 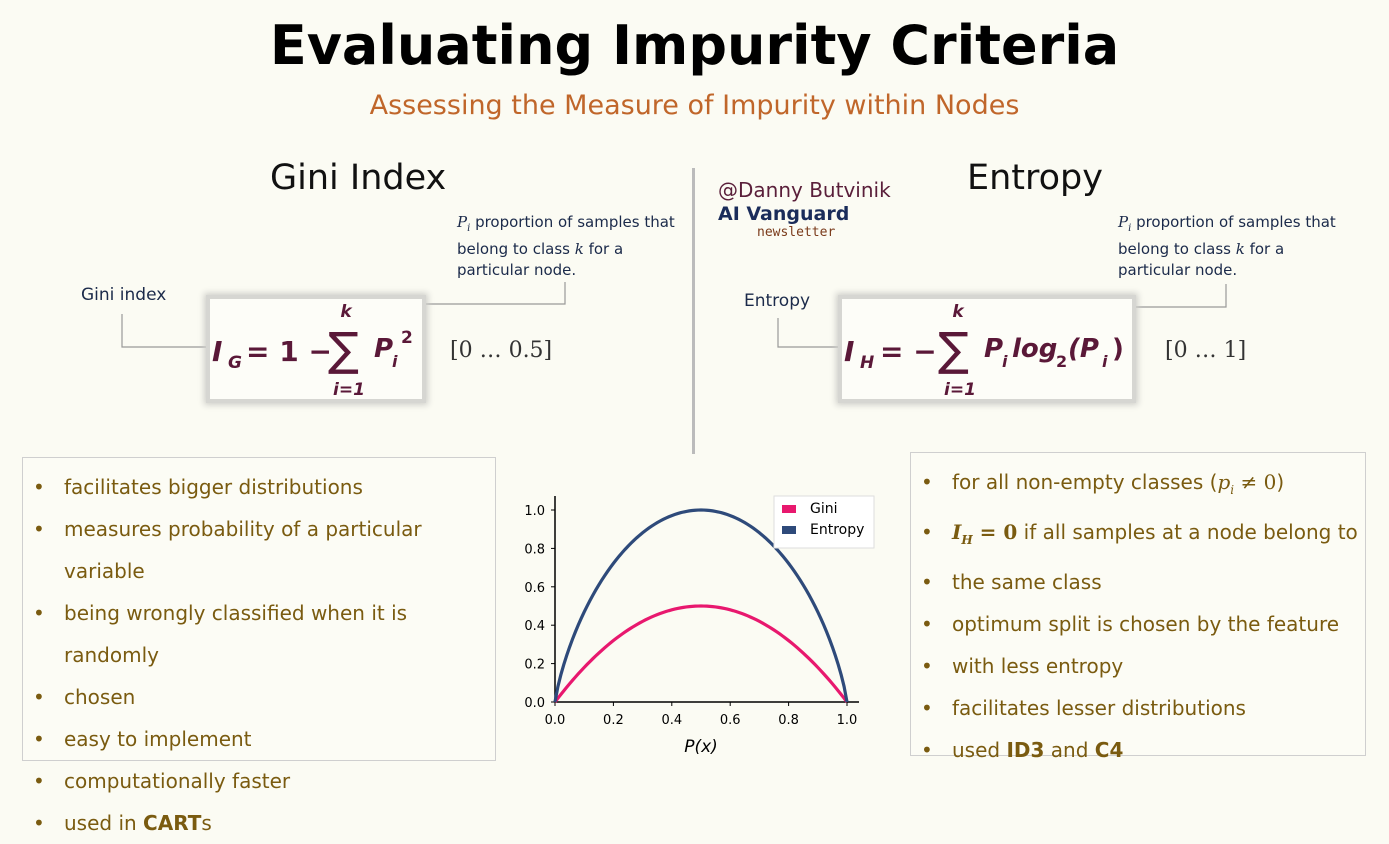 I want to click on gini-heading: Gini Index, so click(x=358, y=178).